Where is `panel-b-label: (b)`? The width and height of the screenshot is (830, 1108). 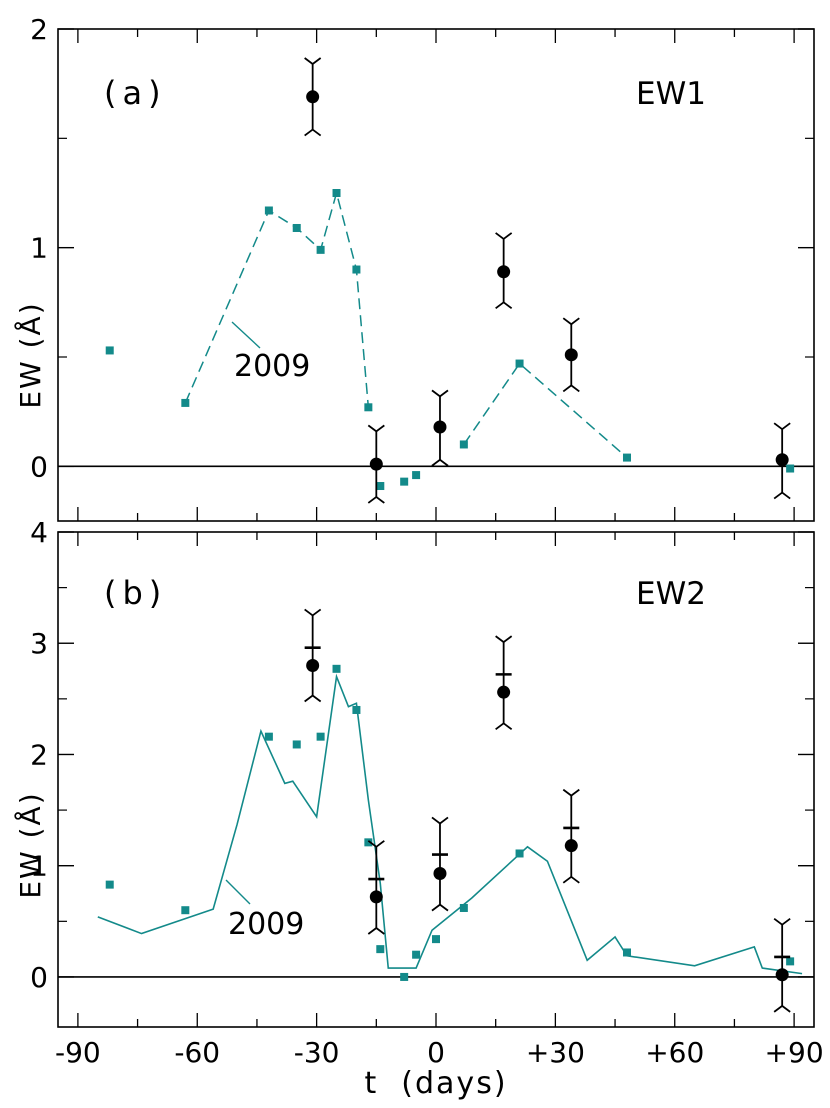
panel-b-label: (b) is located at coordinates (135, 593).